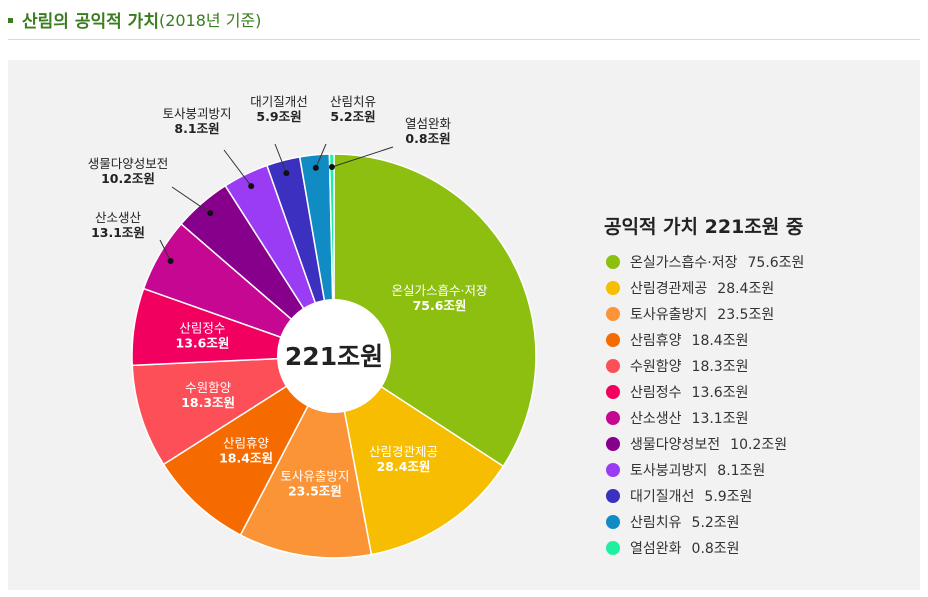  What do you see at coordinates (90, 21) in the screenshot?
I see `page-title: 산림의 공익적 가치` at bounding box center [90, 21].